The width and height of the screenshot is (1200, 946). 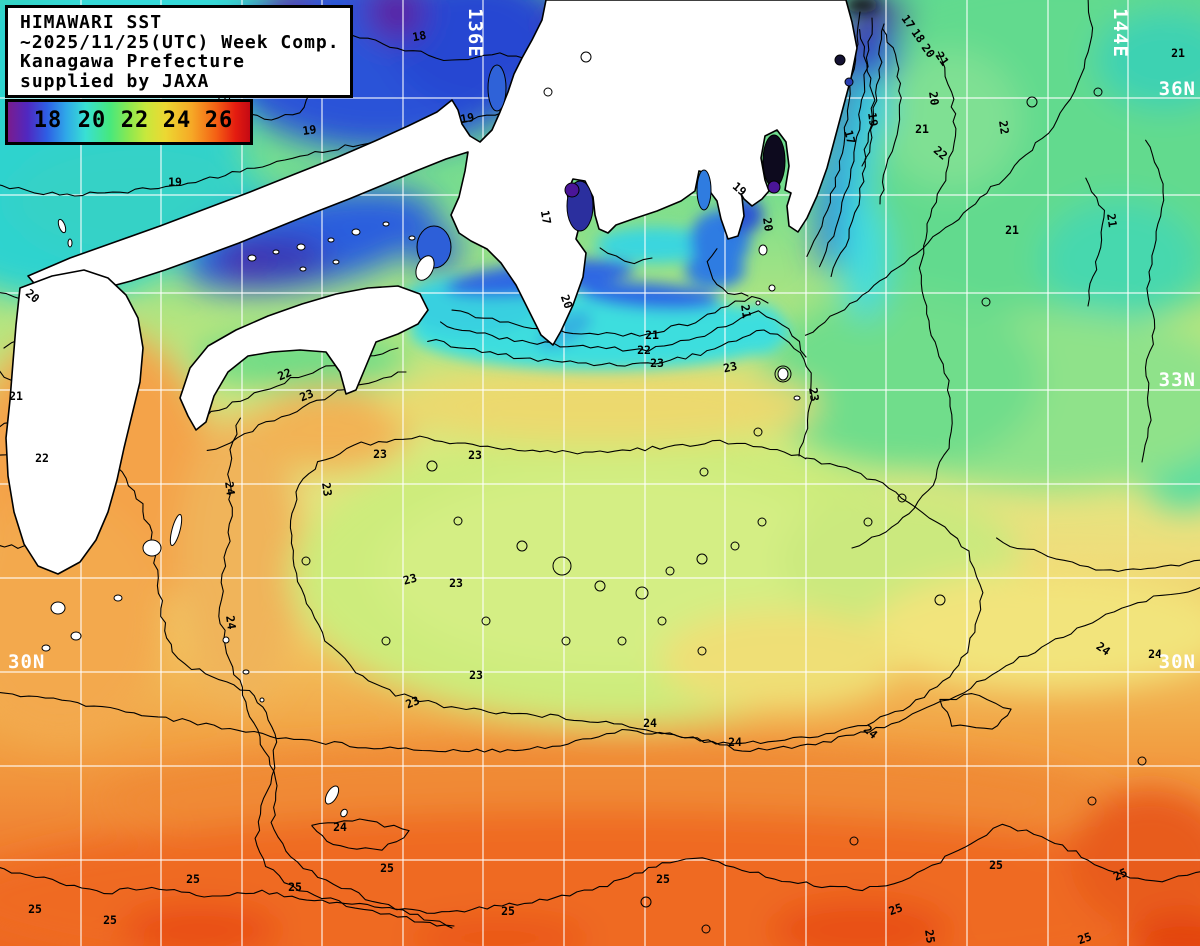 What do you see at coordinates (425, 268) in the screenshot?
I see `awaji-island` at bounding box center [425, 268].